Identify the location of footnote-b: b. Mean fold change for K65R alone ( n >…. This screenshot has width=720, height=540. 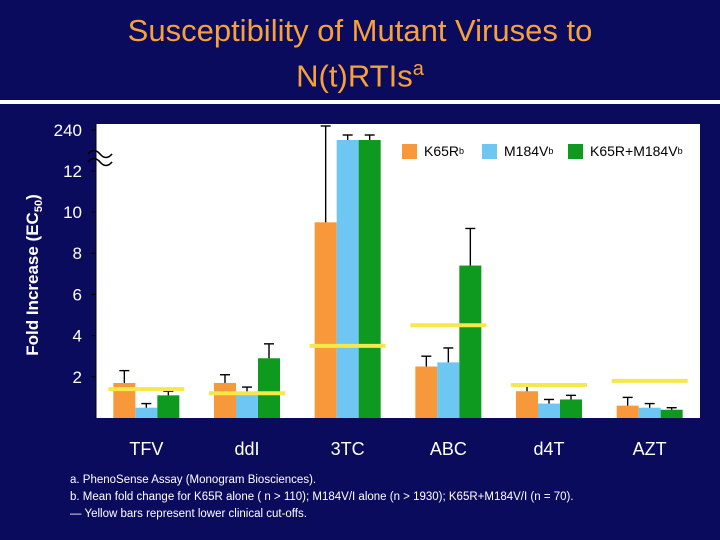
(322, 497).